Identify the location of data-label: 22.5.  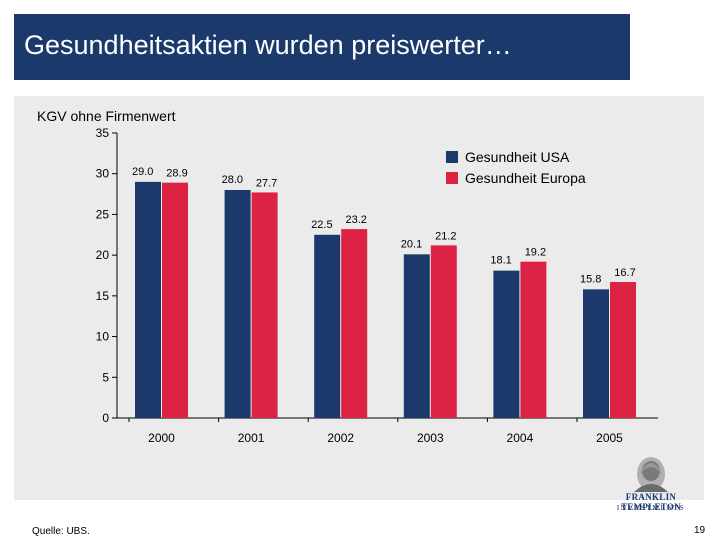
(321, 225).